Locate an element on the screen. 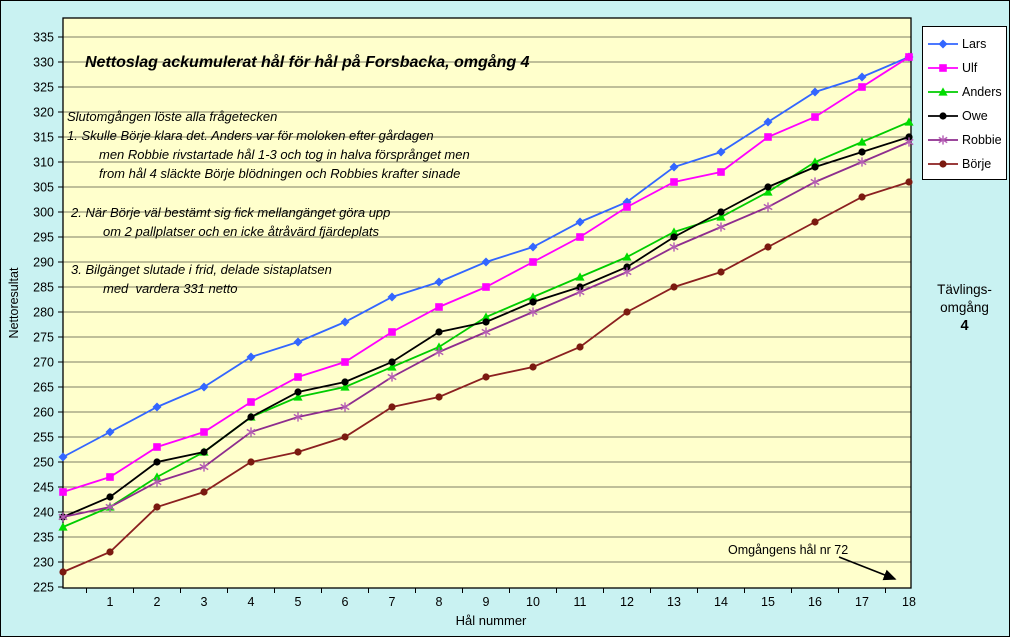 This screenshot has width=1010, height=637. round-number: 4 is located at coordinates (964, 326).